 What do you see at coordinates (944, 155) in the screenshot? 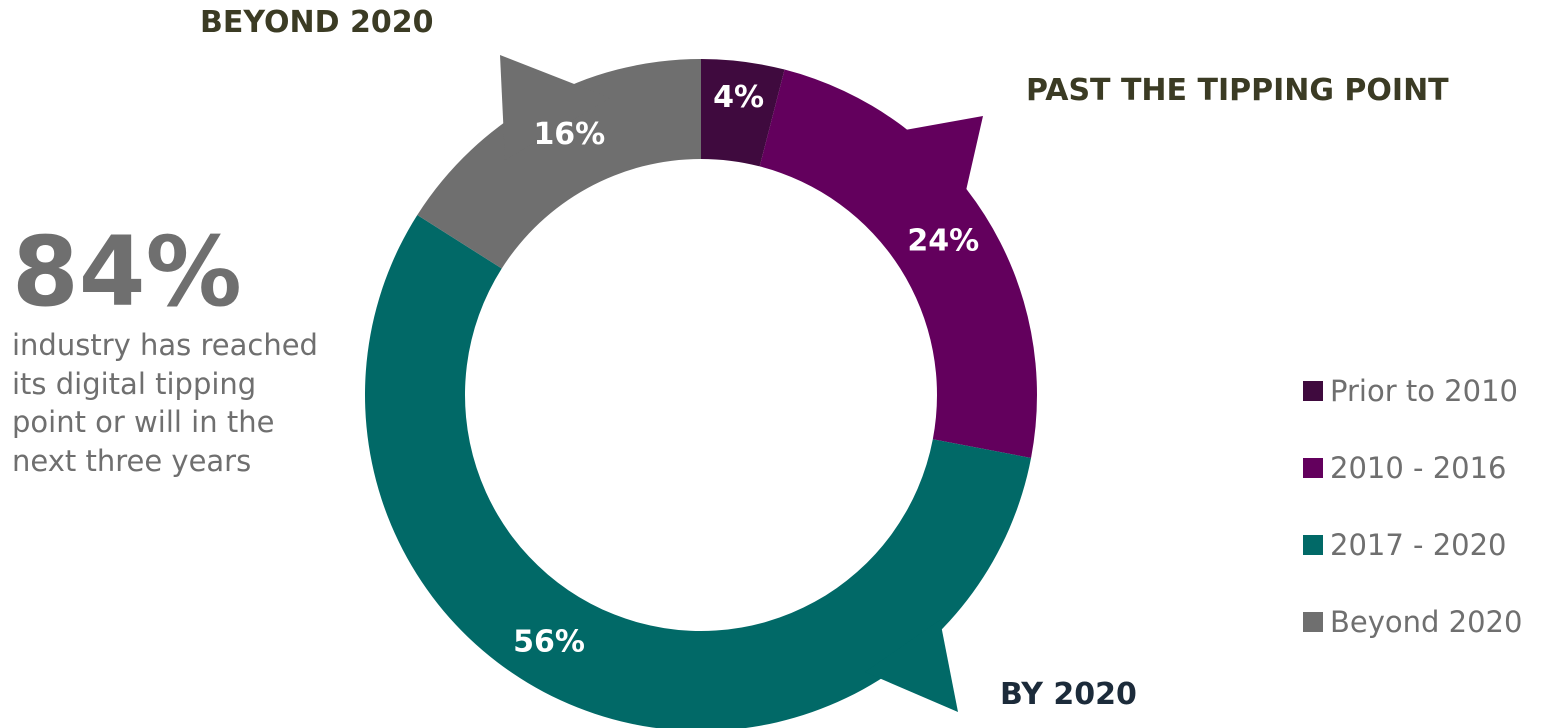
I see `past-tipping-point-callout-arrow` at bounding box center [944, 155].